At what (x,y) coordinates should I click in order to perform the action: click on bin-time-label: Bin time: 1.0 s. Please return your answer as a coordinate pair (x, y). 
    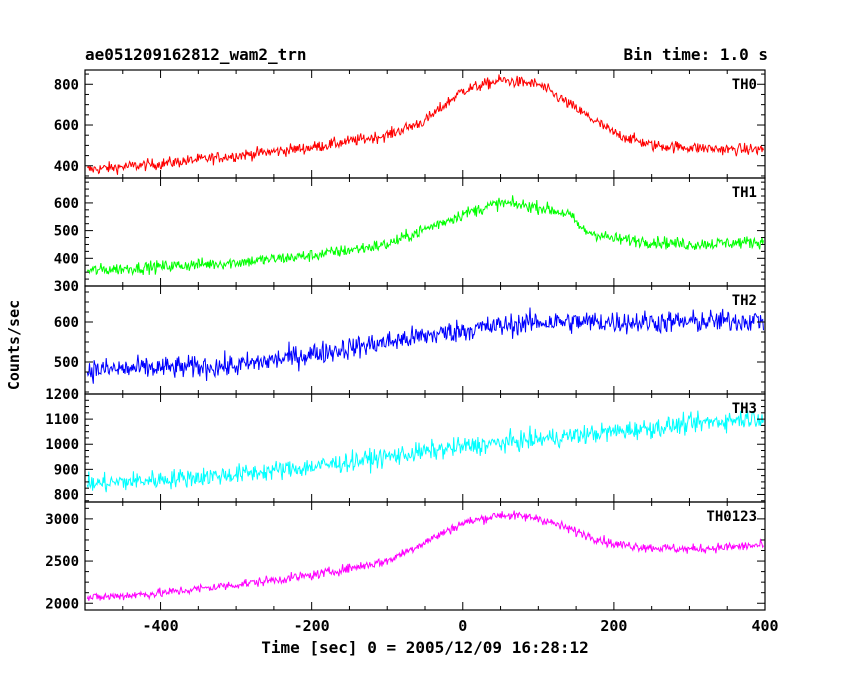
    Looking at the image, I should click on (696, 54).